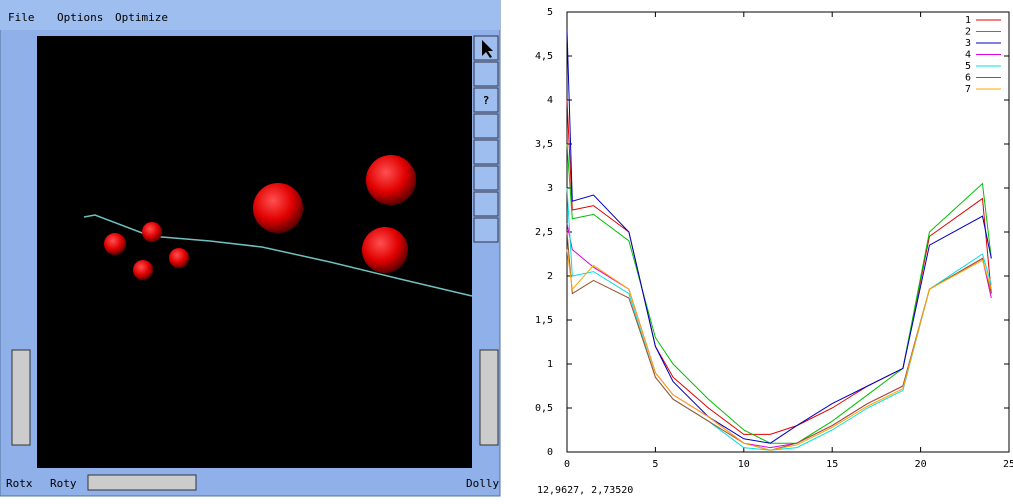 This screenshot has width=1013, height=504. What do you see at coordinates (19, 483) in the screenshot?
I see `rotx-label: Rotx` at bounding box center [19, 483].